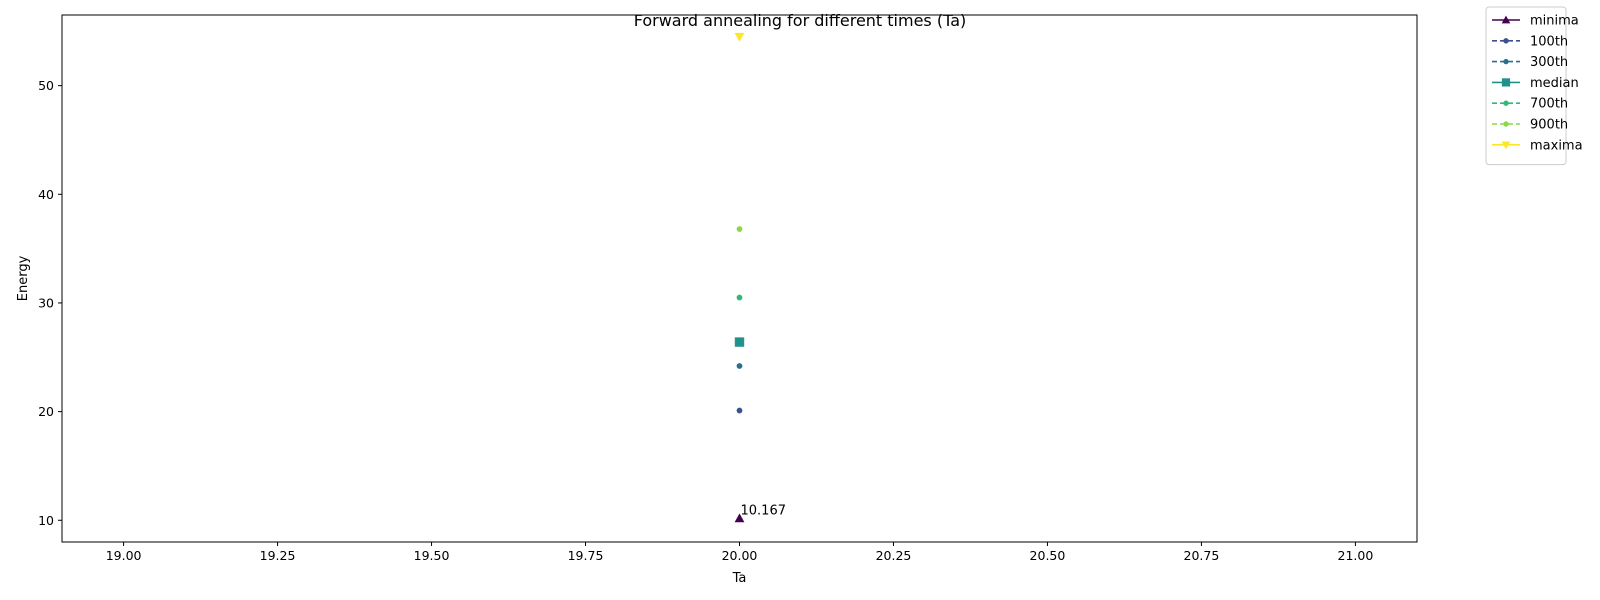 The height and width of the screenshot is (600, 1600). I want to click on legend-label: median, so click(1554, 83).